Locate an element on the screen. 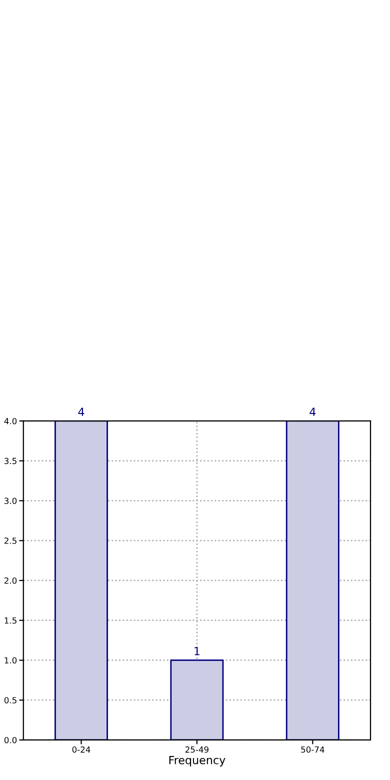 This screenshot has width=390, height=780. y-tick-label: 0.0 is located at coordinates (10, 740).